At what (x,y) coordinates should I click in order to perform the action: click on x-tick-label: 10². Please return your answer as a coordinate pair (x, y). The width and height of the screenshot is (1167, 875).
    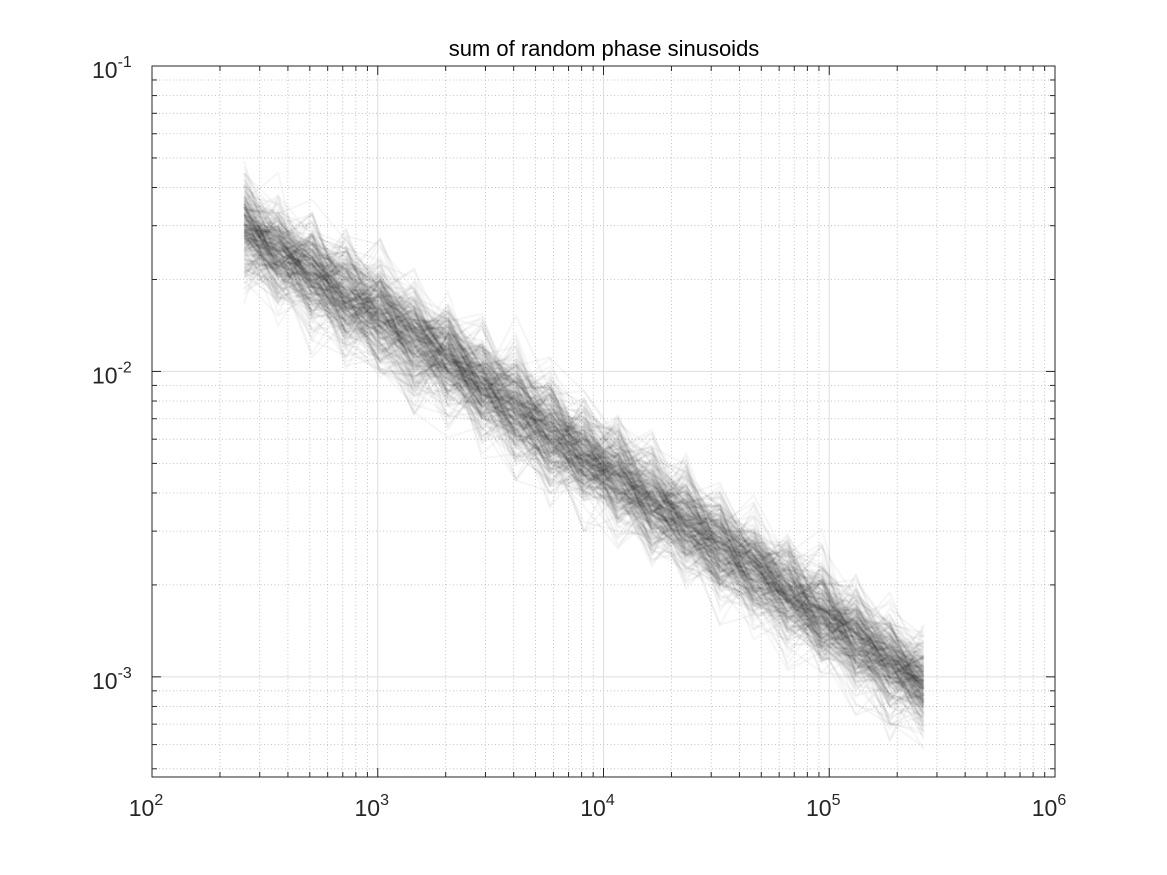
    Looking at the image, I should click on (146, 806).